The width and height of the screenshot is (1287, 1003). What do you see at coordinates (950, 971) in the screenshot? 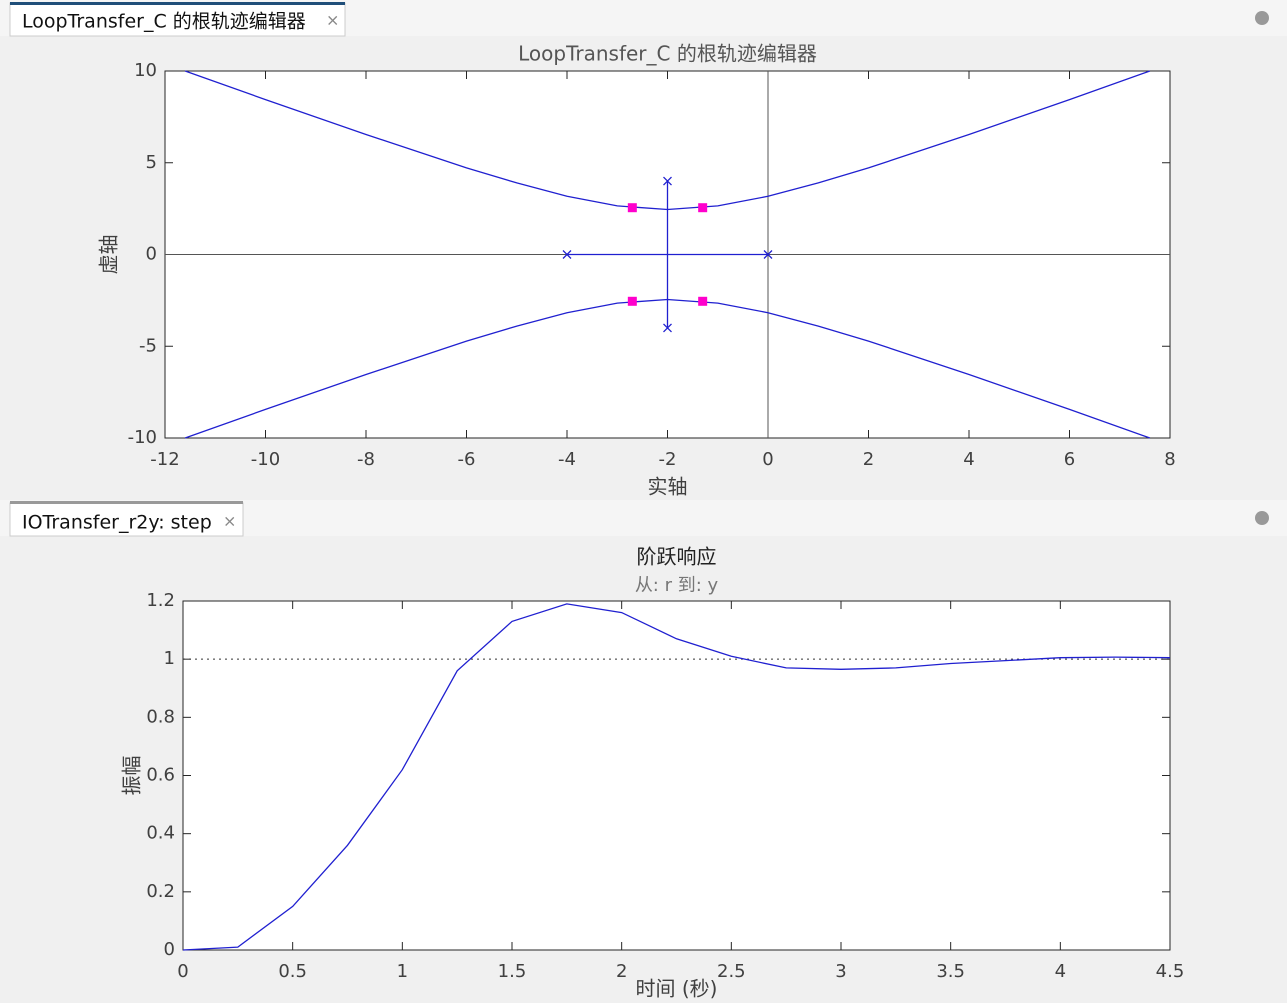
I see `x-tick-label: 3.5` at bounding box center [950, 971].